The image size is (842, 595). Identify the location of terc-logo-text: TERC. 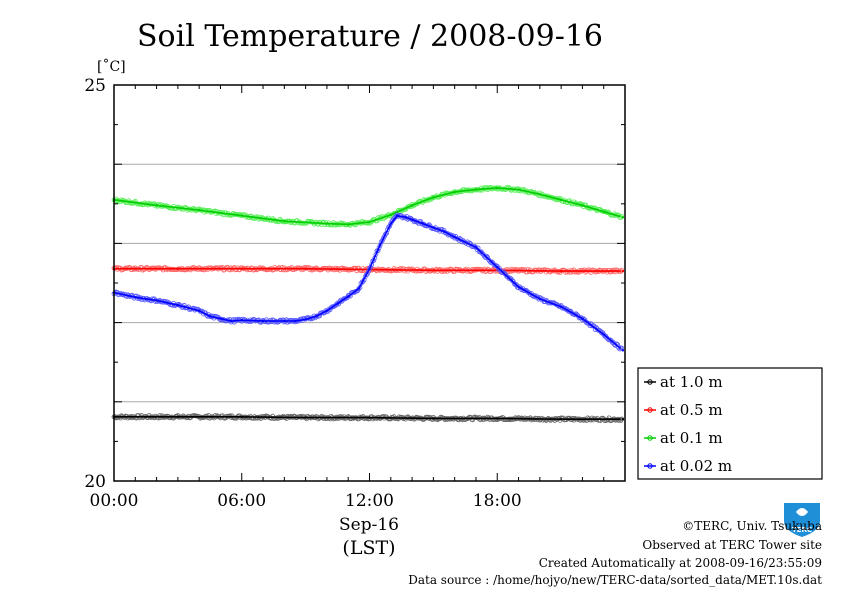
(802, 530).